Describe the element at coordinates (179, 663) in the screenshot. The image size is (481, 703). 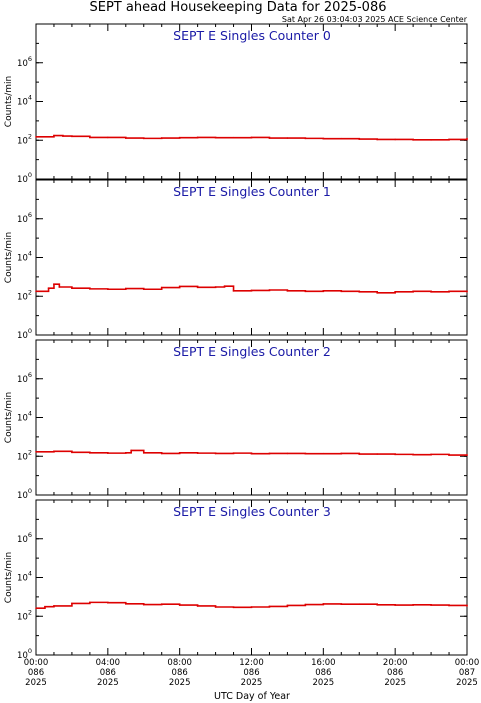
I see `x-tick-time-label: 08:00` at that location.